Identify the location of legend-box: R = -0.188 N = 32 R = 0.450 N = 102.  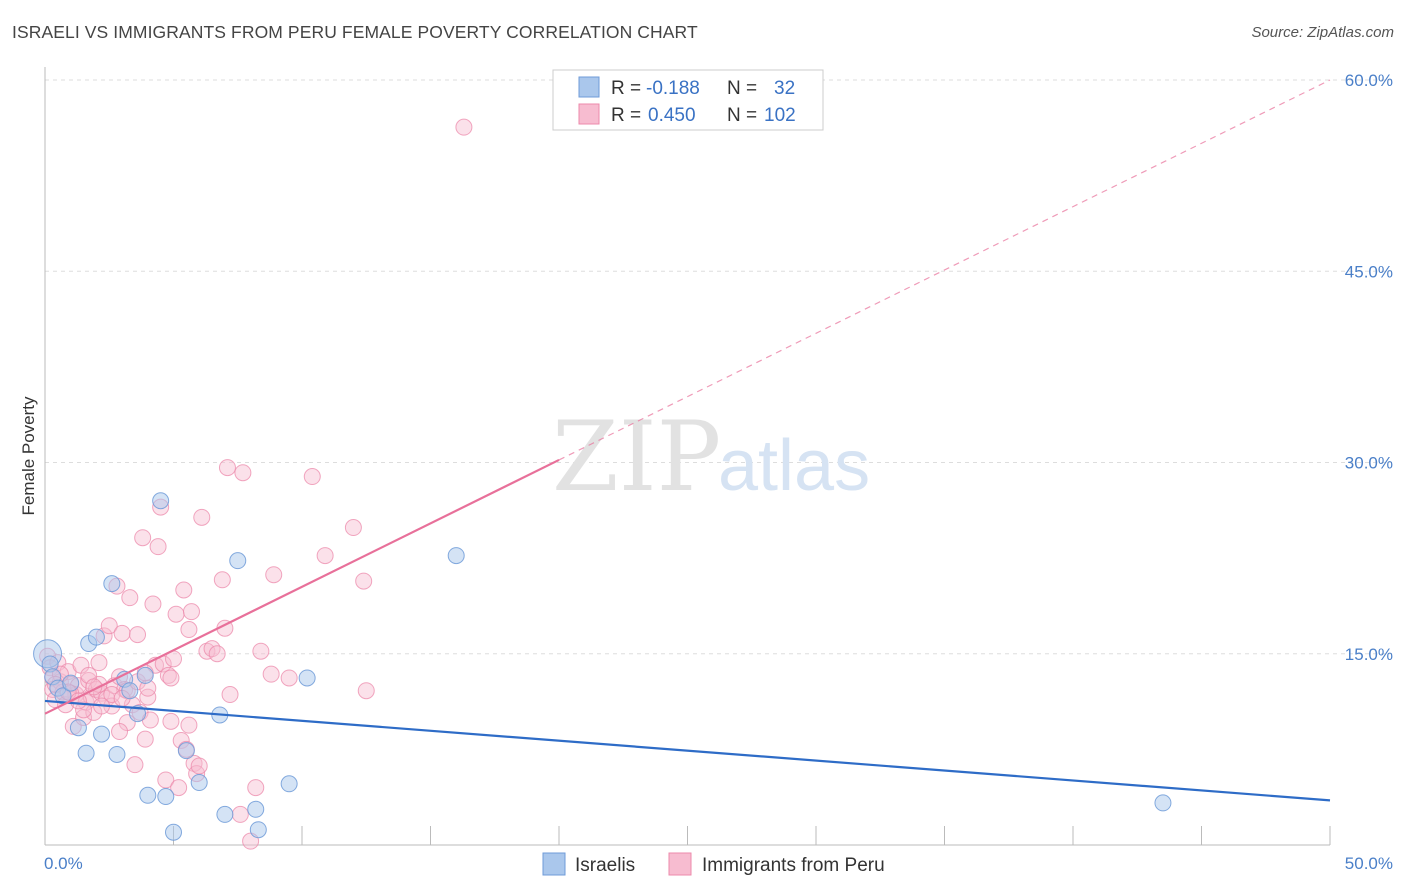
(688, 100).